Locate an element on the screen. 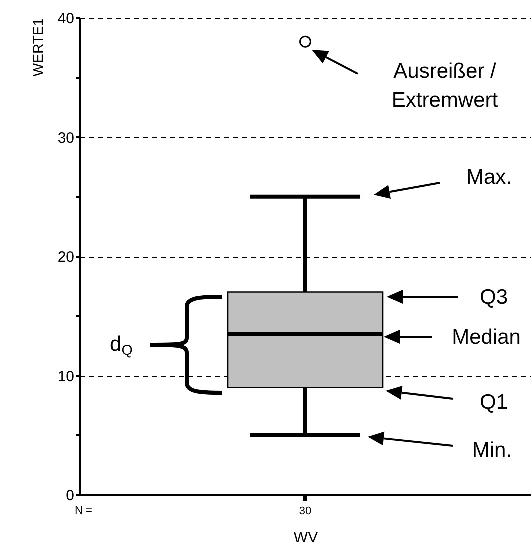 This screenshot has height=548, width=531. y-tick-label: 20 is located at coordinates (66, 257).